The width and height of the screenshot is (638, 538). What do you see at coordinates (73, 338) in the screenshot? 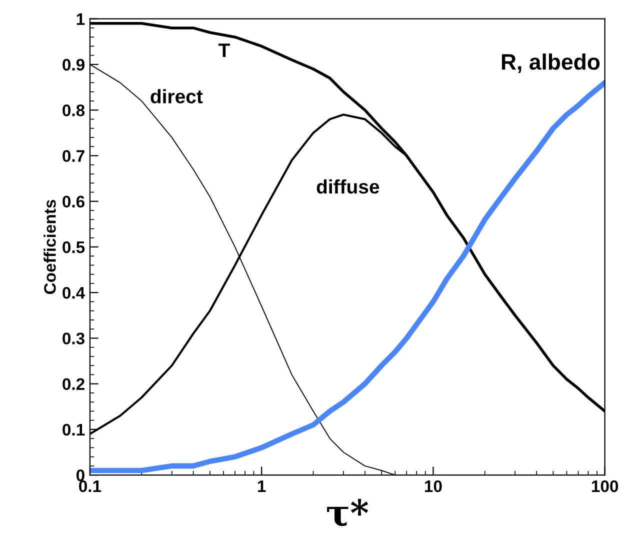
I see `y-tick-label: 0.3` at bounding box center [73, 338].